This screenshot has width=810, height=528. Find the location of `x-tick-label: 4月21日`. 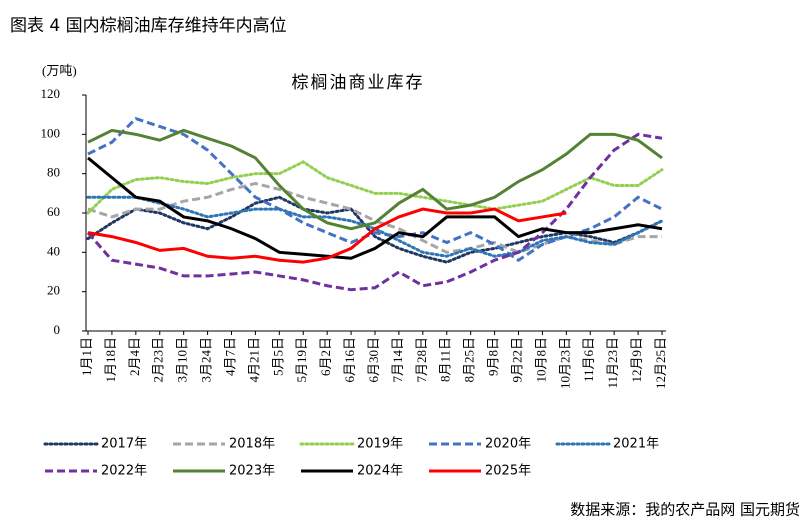

x-tick-label: 4月21日 is located at coordinates (253, 360).